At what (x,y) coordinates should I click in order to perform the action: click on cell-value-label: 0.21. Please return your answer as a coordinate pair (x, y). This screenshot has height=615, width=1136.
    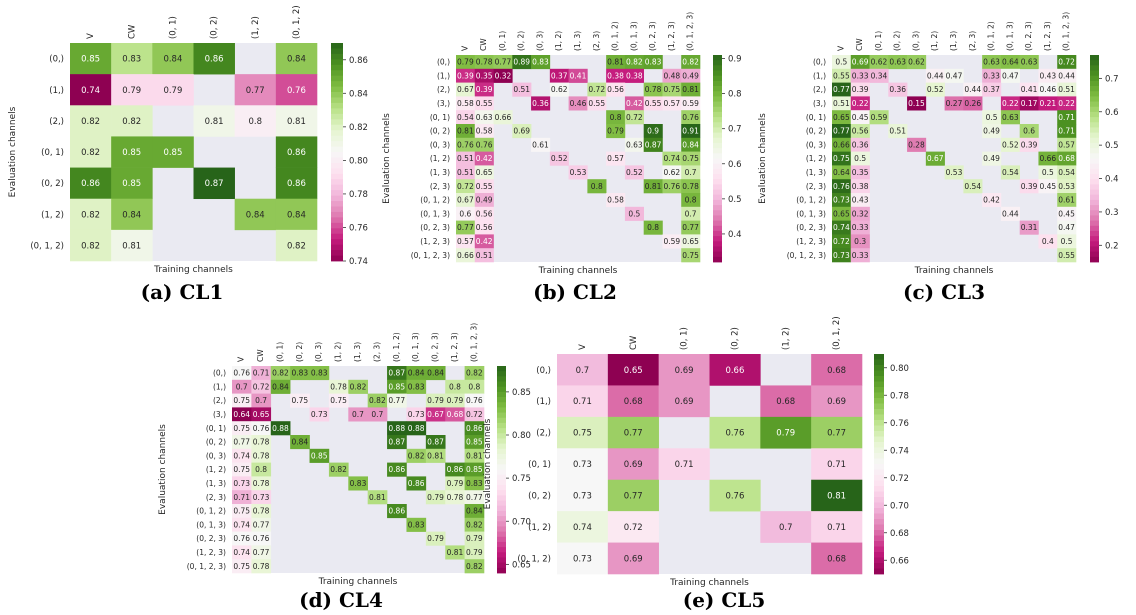
    Looking at the image, I should click on (1047, 103).